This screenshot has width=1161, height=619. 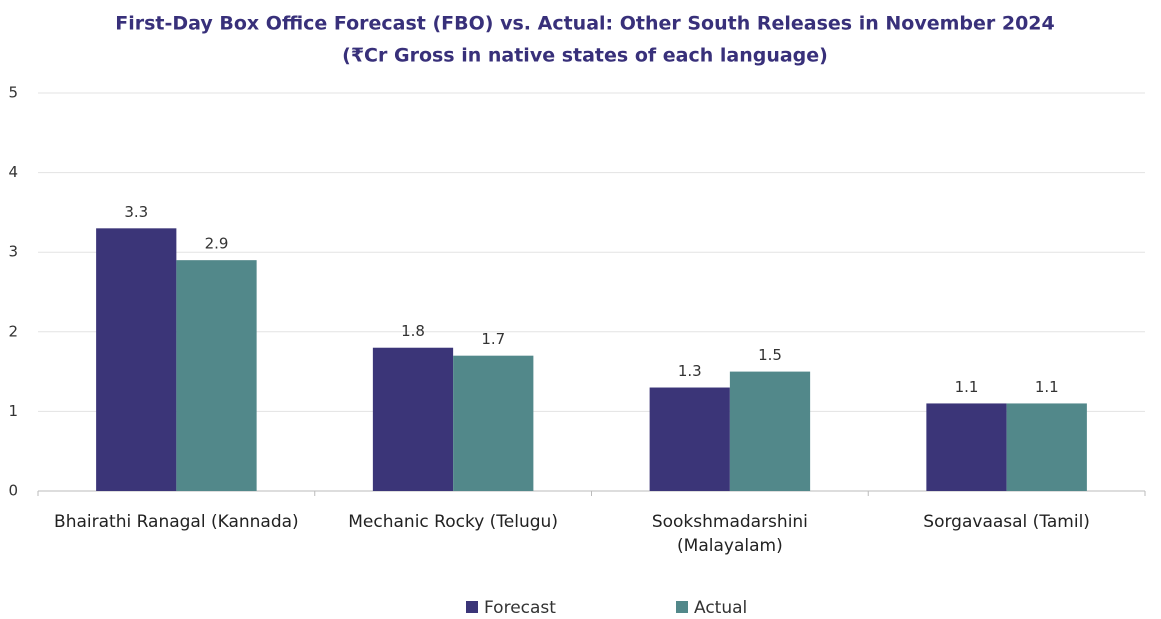 What do you see at coordinates (217, 244) in the screenshot?
I see `data-label: 2.9` at bounding box center [217, 244].